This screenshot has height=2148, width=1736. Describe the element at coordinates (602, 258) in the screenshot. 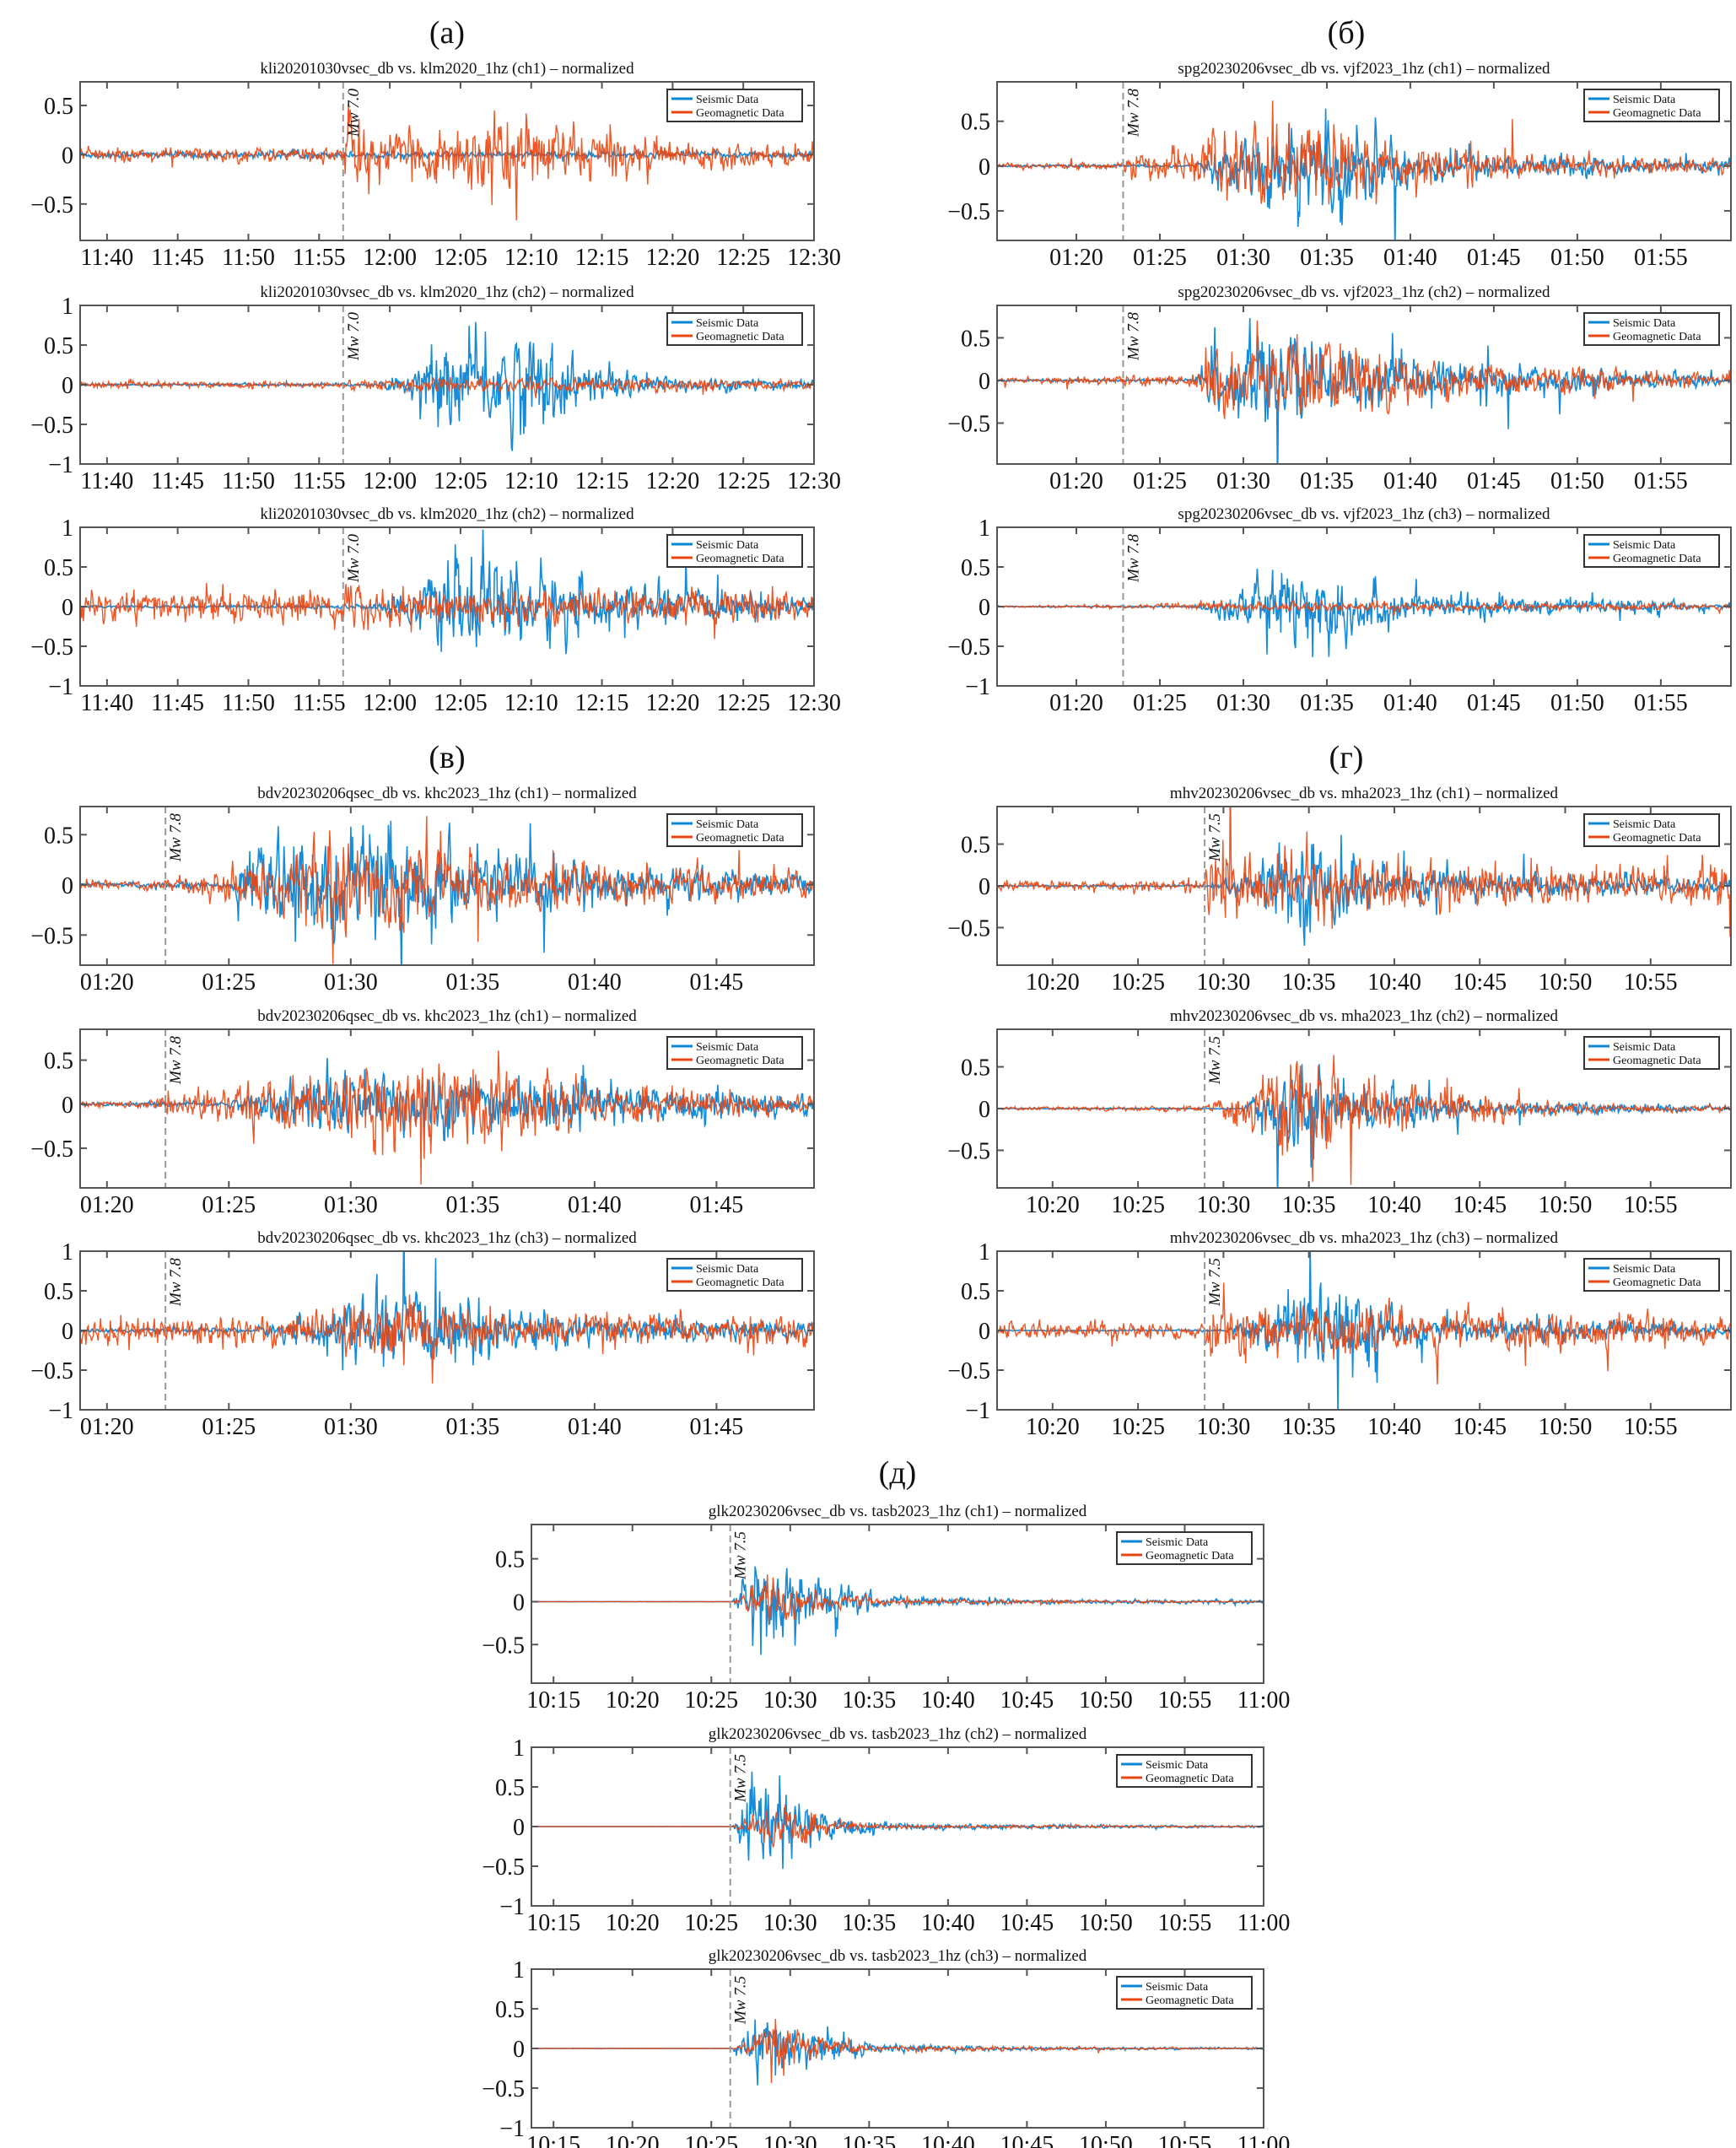

I see `x-tick-label: 12:15` at that location.